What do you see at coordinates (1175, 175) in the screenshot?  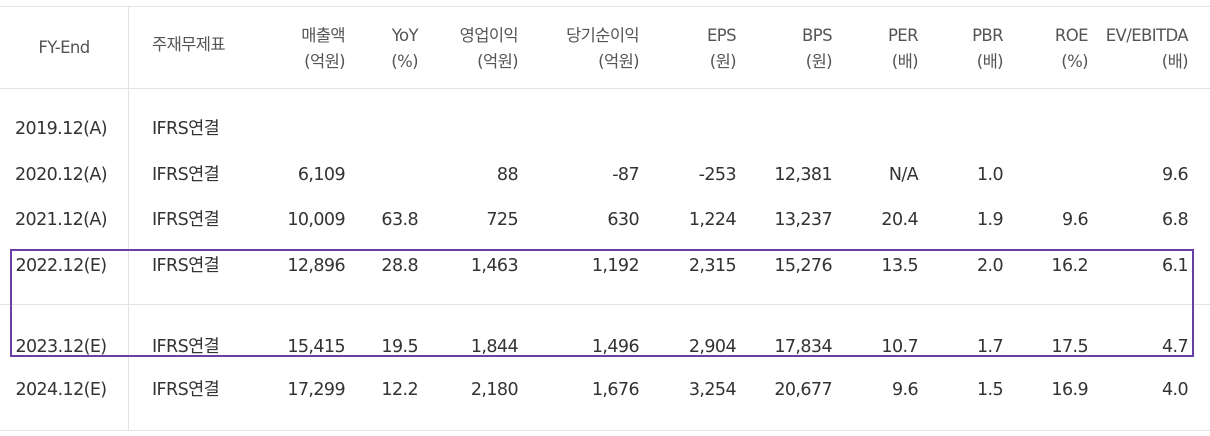 I see `cell-ev-ebitda: 9.6` at bounding box center [1175, 175].